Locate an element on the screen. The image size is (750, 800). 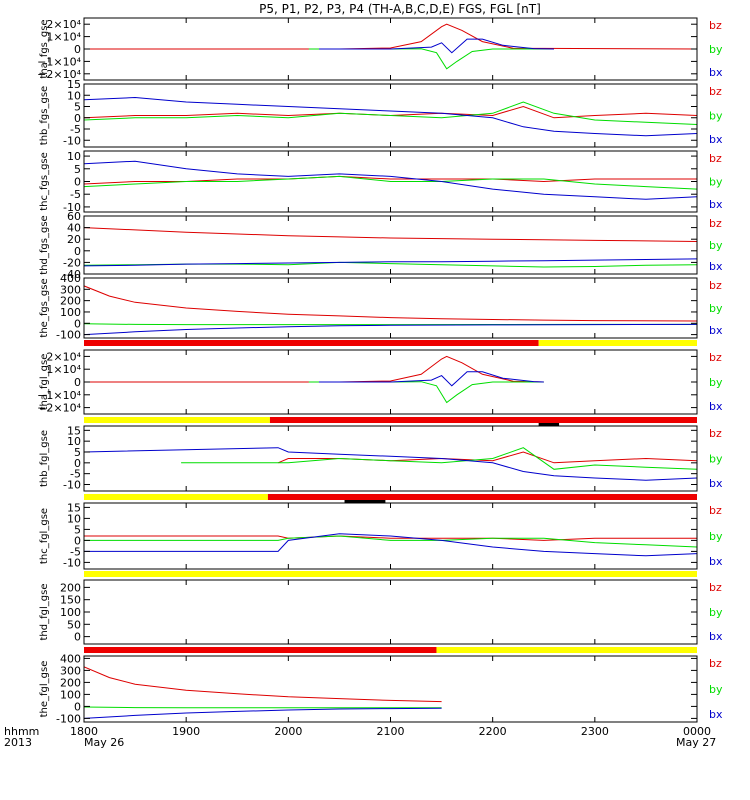
x-end-date: May 27 is located at coordinates (696, 742).